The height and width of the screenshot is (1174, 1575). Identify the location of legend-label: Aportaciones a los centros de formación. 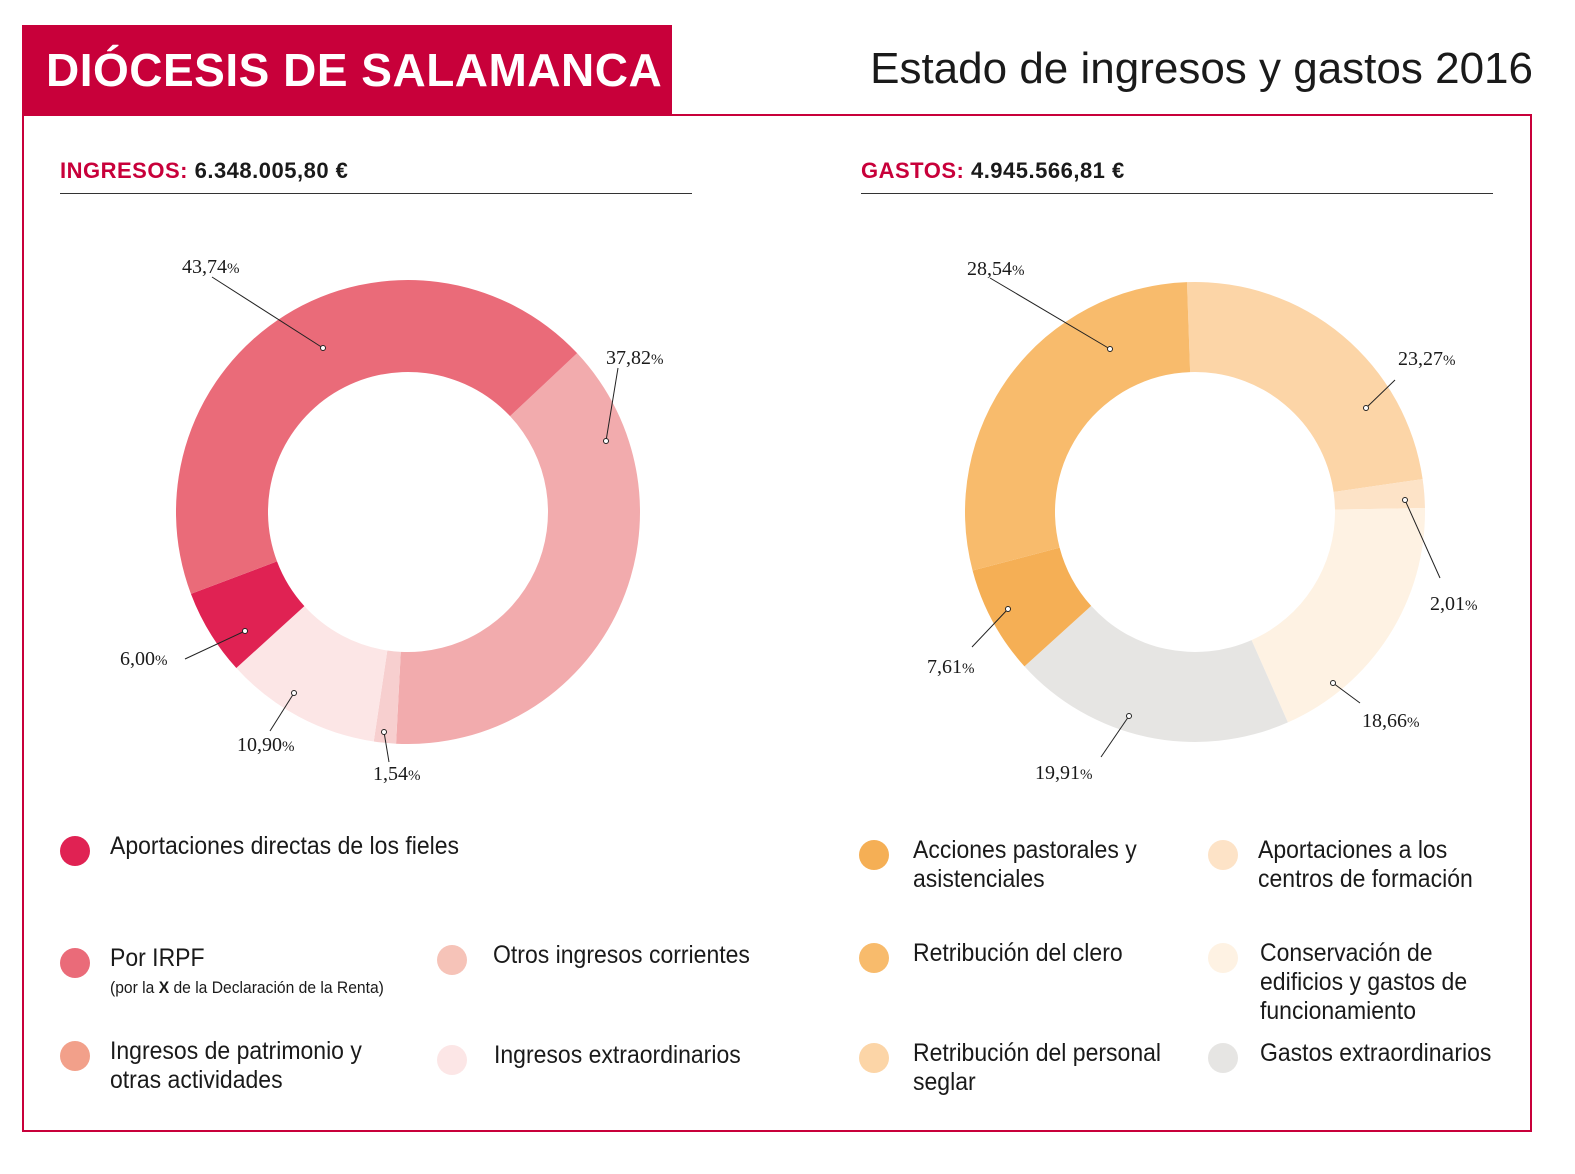
(1365, 864).